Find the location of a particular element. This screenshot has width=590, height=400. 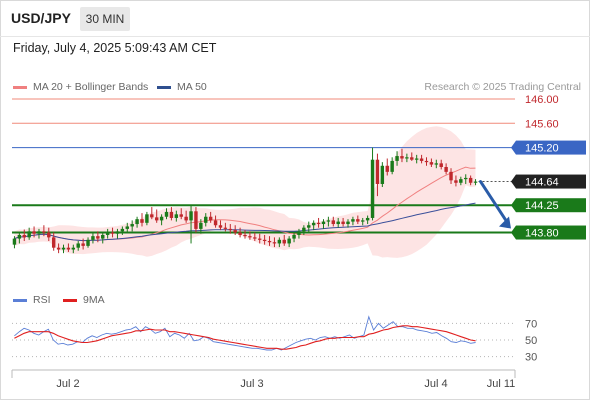

rsi-tick-0: 30 is located at coordinates (531, 358).